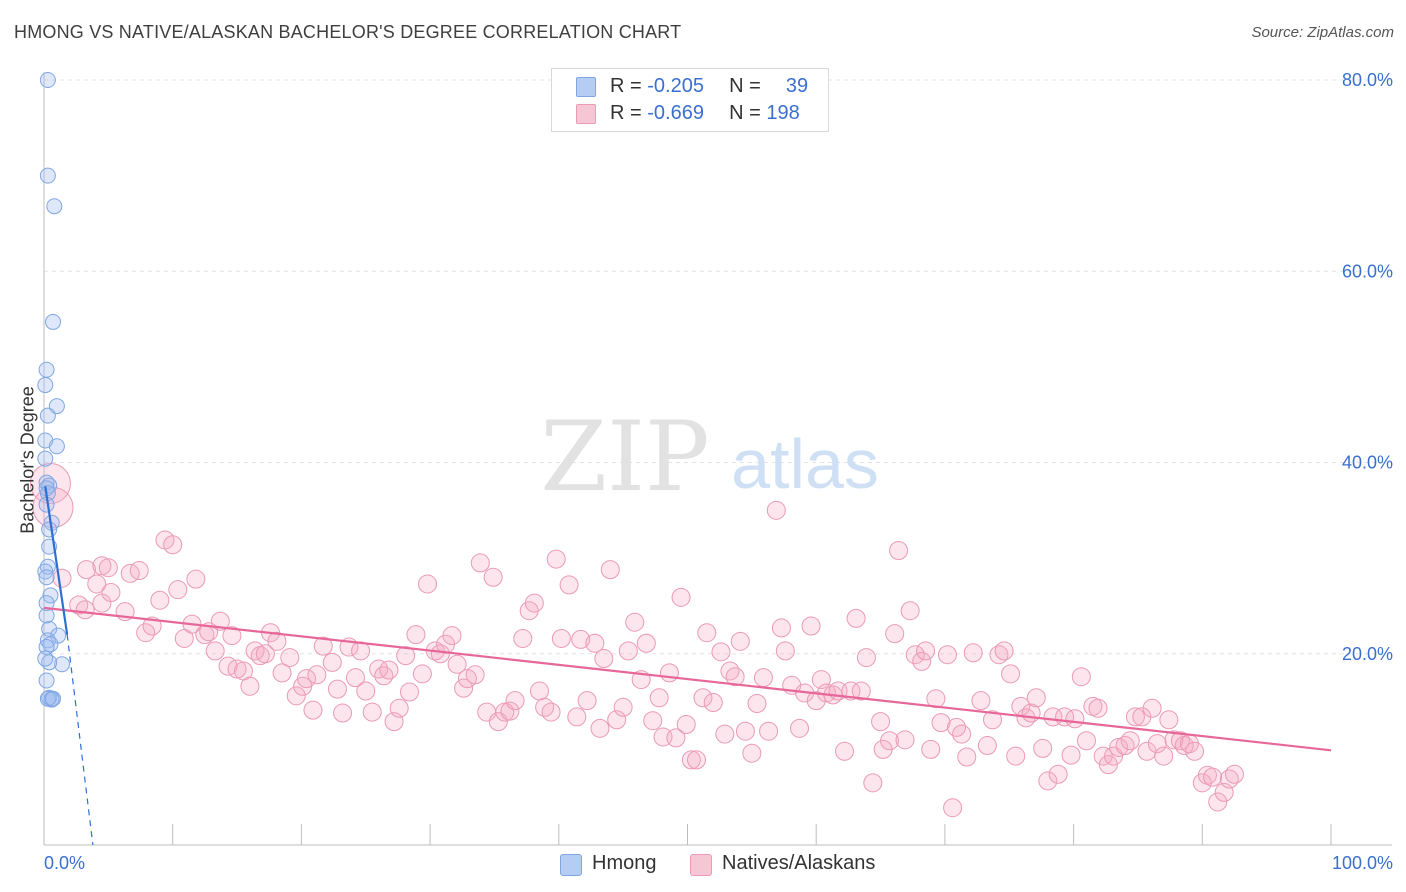  Describe the element at coordinates (709, 457) in the screenshot. I see `watermark: ZIP atlas` at that location.